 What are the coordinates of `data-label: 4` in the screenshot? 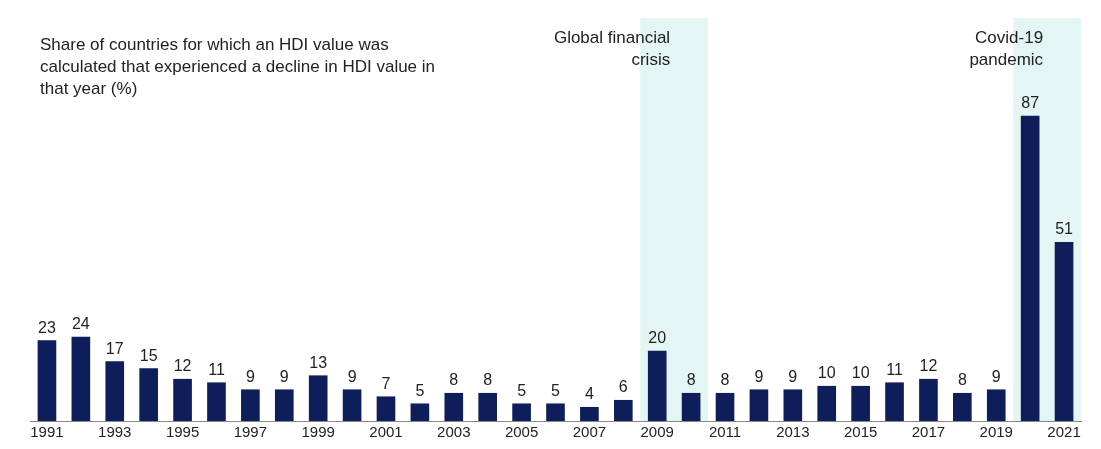 It's located at (589, 394).